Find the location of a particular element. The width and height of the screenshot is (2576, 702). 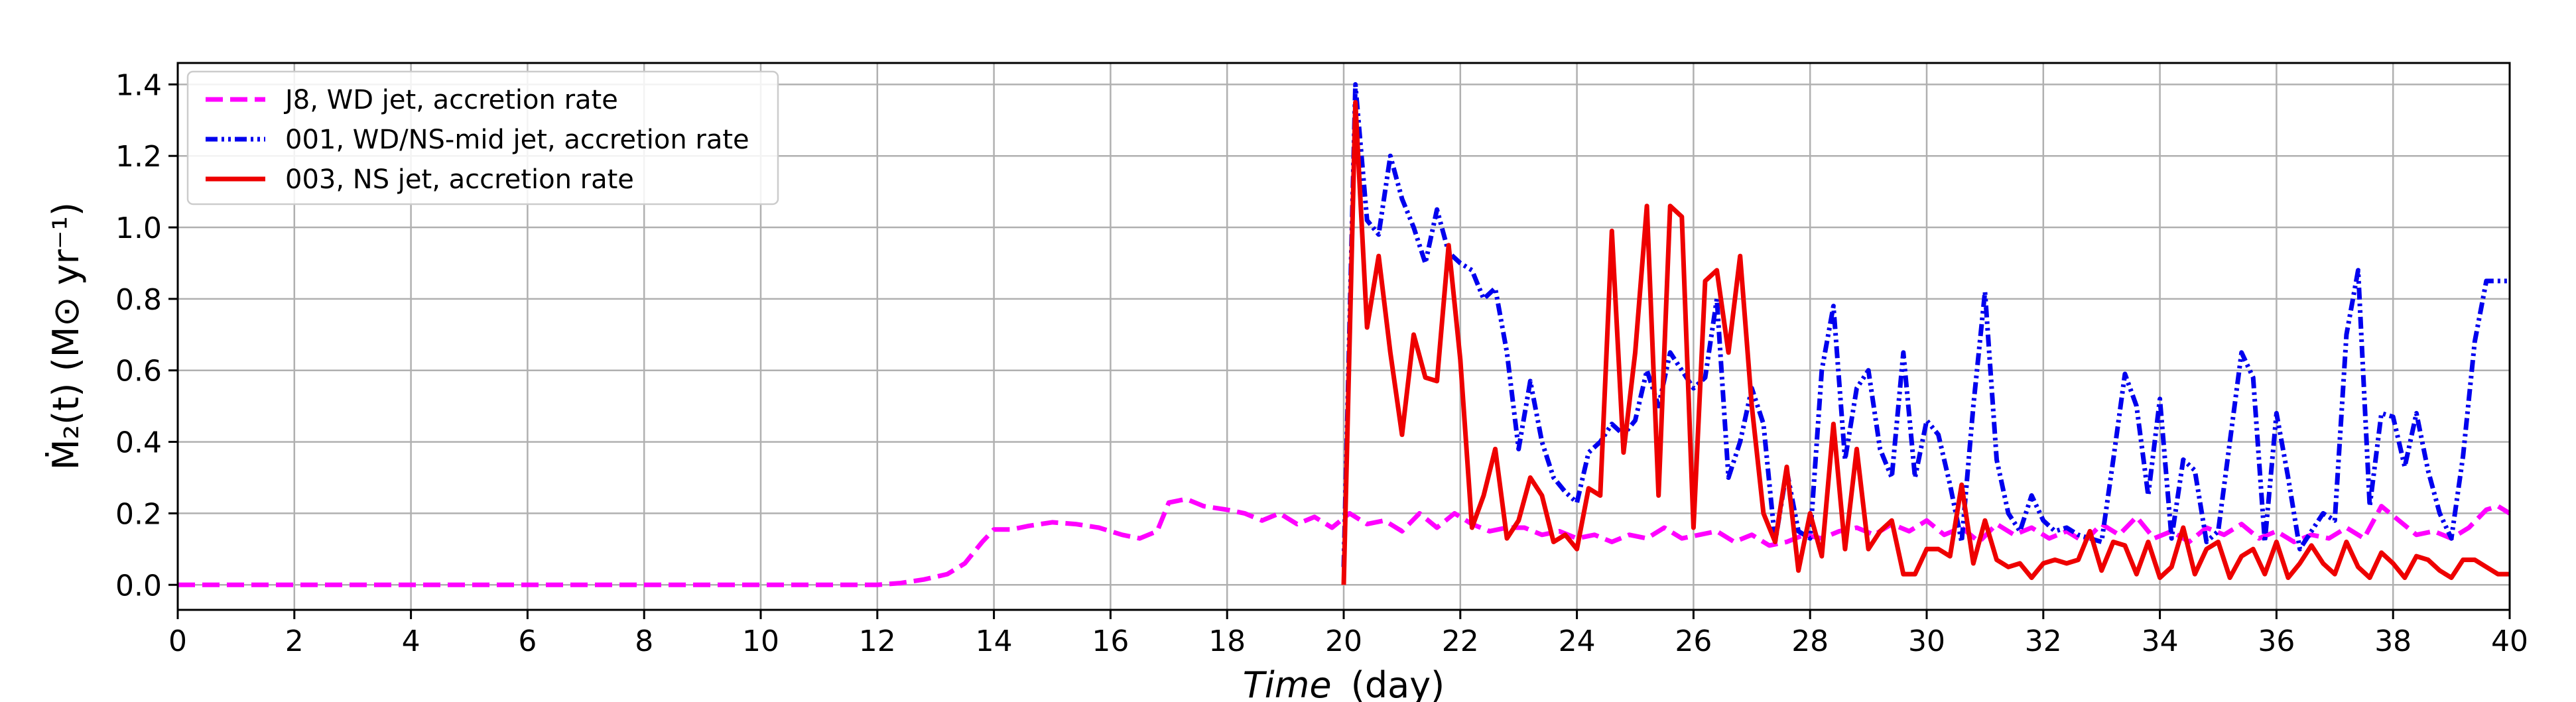

x-tick-label: 22 is located at coordinates (1461, 641).